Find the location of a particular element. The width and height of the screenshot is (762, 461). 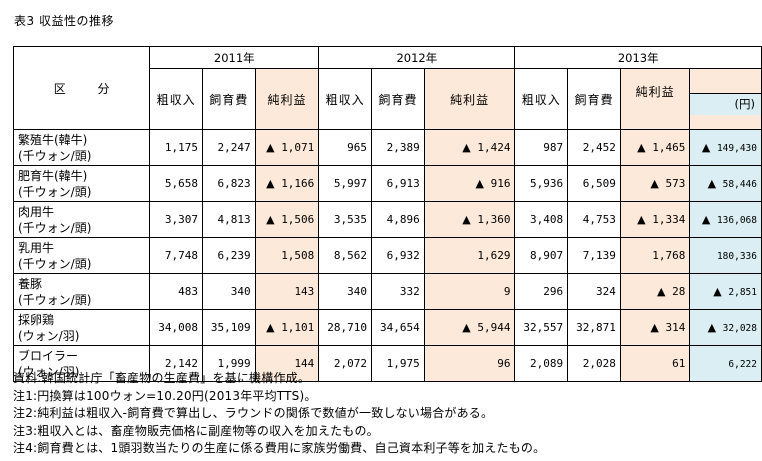

row-name: 乳用牛 is located at coordinates (36, 247).